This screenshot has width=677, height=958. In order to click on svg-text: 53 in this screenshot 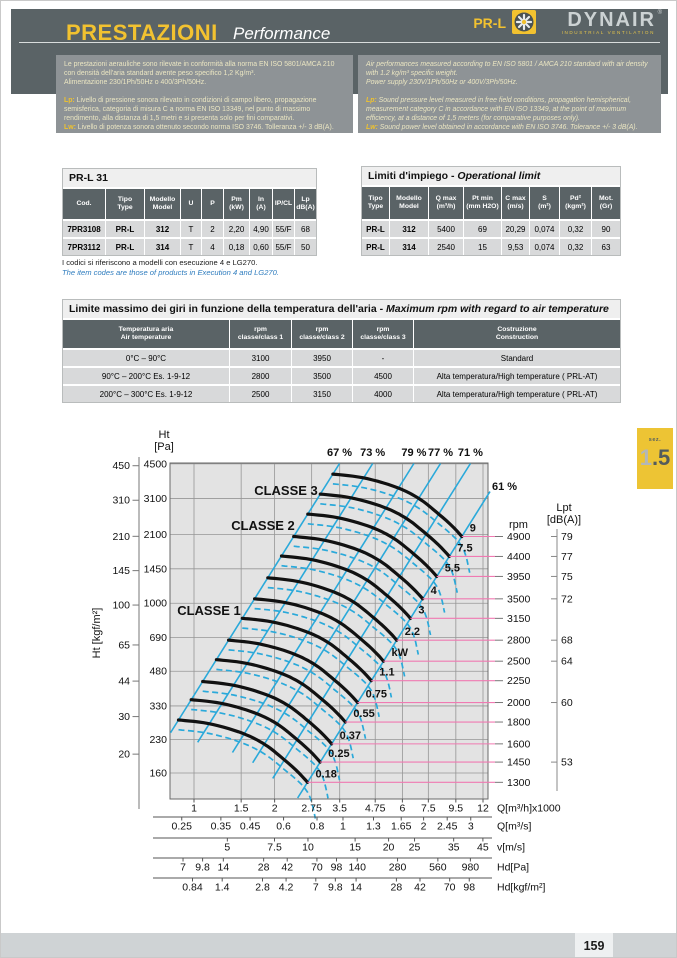, I will do `click(567, 763)`.